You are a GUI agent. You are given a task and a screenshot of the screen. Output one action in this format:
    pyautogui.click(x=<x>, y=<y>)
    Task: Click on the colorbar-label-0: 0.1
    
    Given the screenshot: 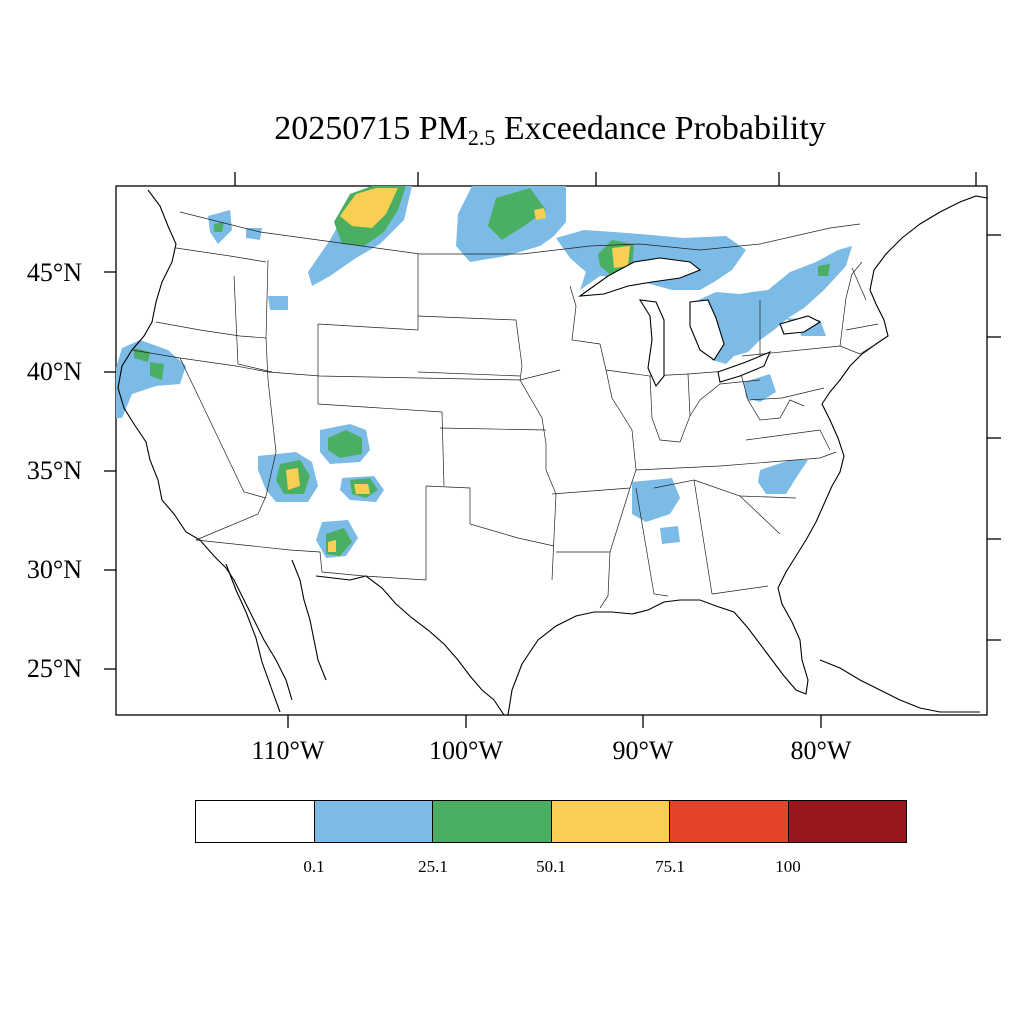 What is the action you would take?
    pyautogui.click(x=314, y=866)
    